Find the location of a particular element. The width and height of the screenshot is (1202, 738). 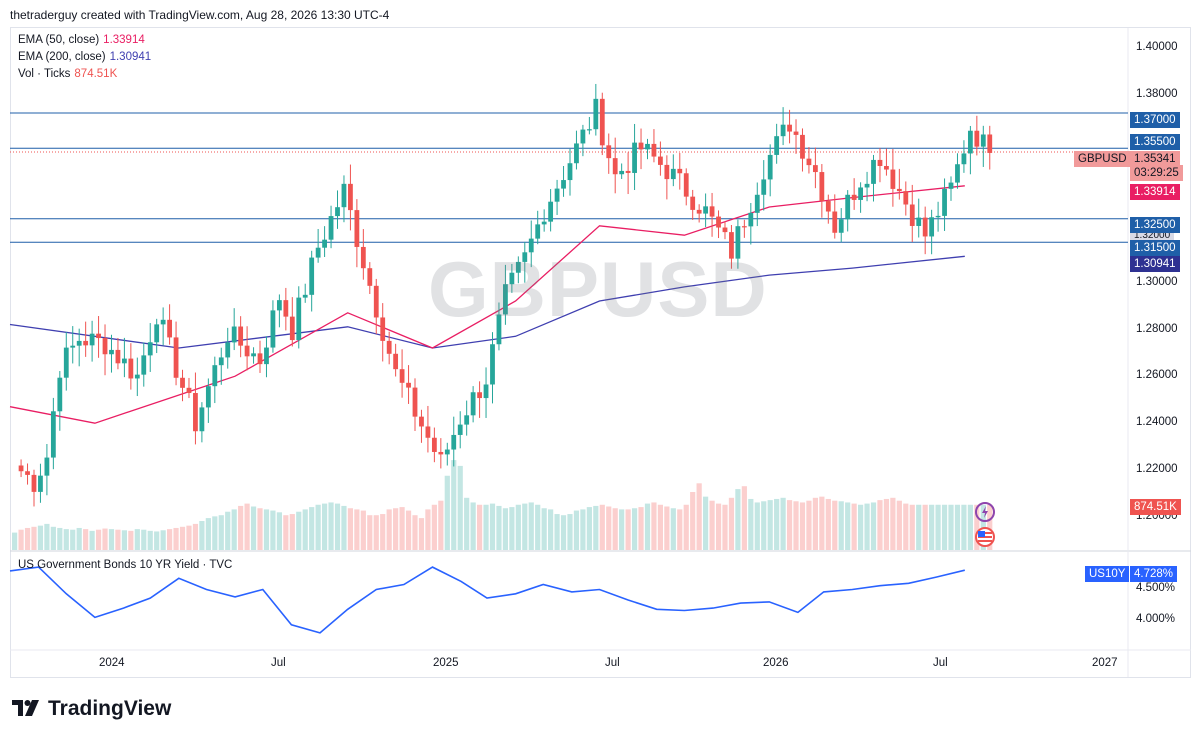

yield-panel-title: US Government Bonds 10 YR Yield · TVC is located at coordinates (125, 565).